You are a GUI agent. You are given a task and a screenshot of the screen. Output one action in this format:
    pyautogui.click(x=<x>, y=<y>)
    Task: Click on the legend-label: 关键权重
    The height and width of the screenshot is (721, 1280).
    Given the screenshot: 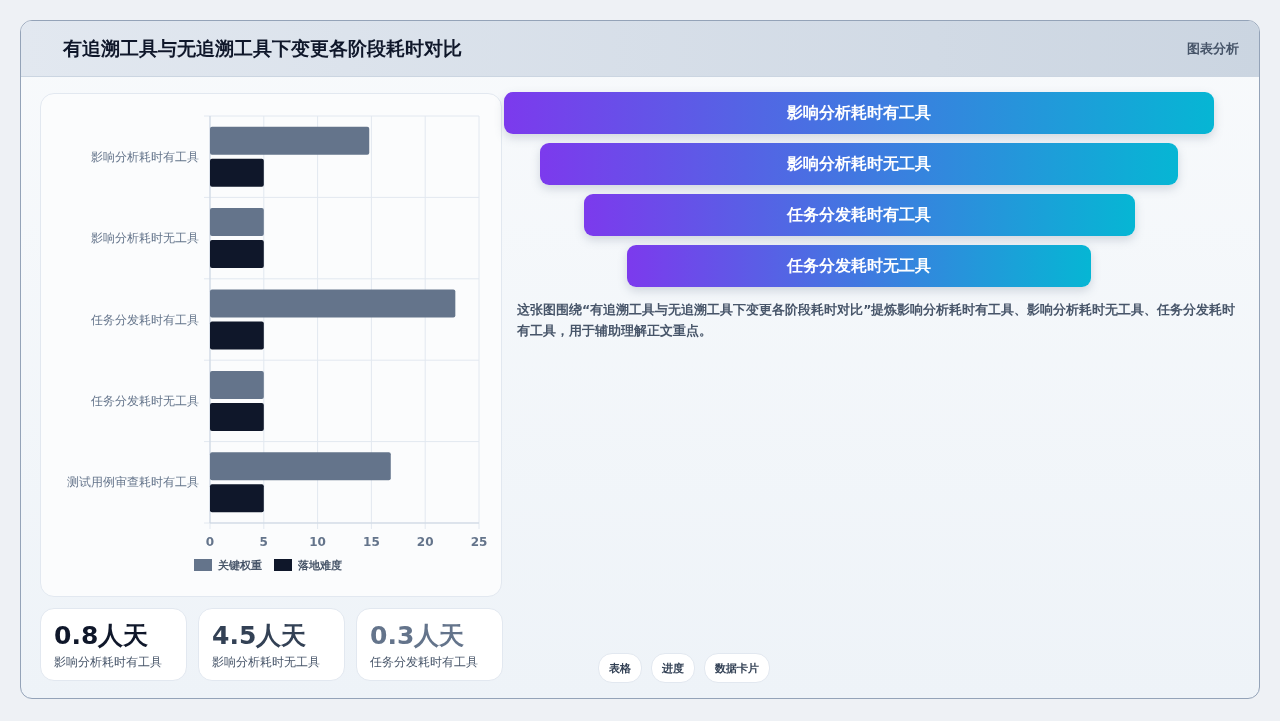 What is the action you would take?
    pyautogui.click(x=239, y=565)
    